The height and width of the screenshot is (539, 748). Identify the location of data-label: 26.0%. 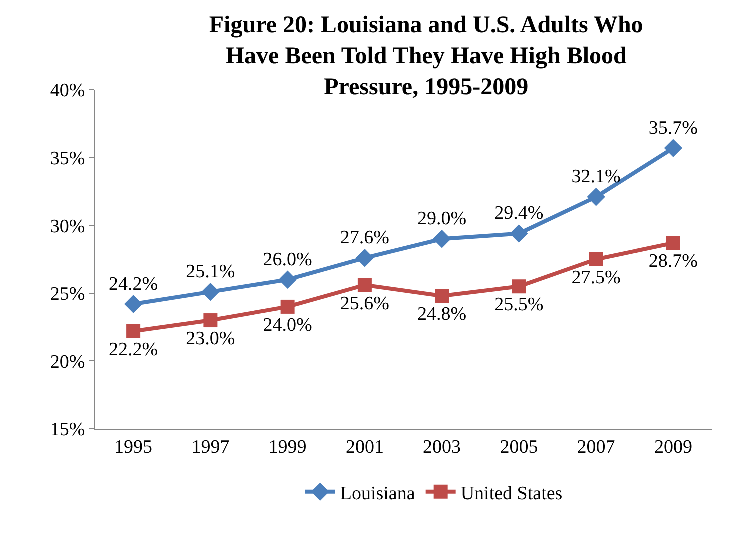
(288, 259).